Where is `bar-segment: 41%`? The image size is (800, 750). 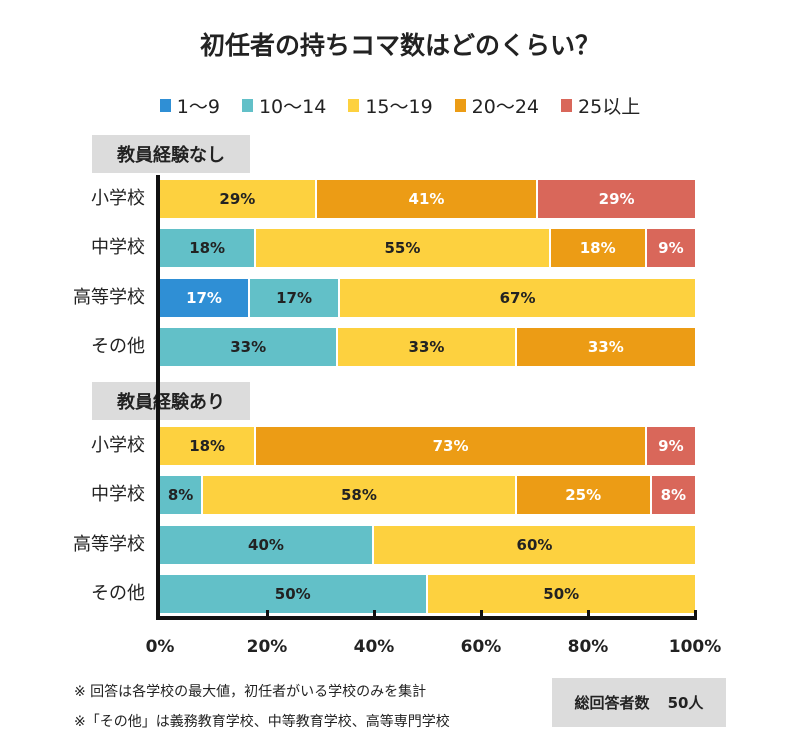
bar-segment: 41% is located at coordinates (427, 199).